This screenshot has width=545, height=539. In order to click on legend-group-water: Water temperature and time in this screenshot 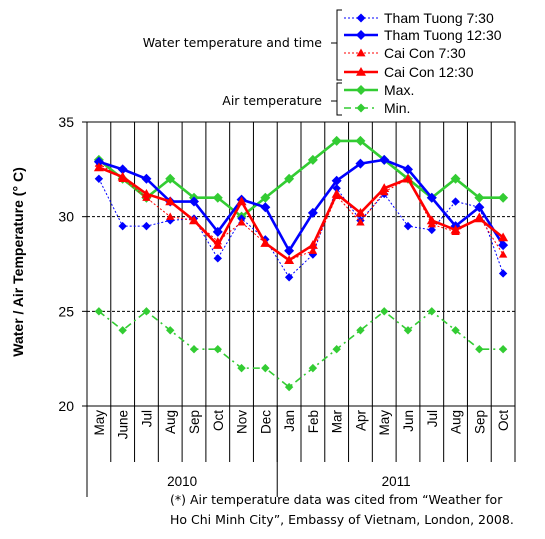, I will do `click(233, 42)`.